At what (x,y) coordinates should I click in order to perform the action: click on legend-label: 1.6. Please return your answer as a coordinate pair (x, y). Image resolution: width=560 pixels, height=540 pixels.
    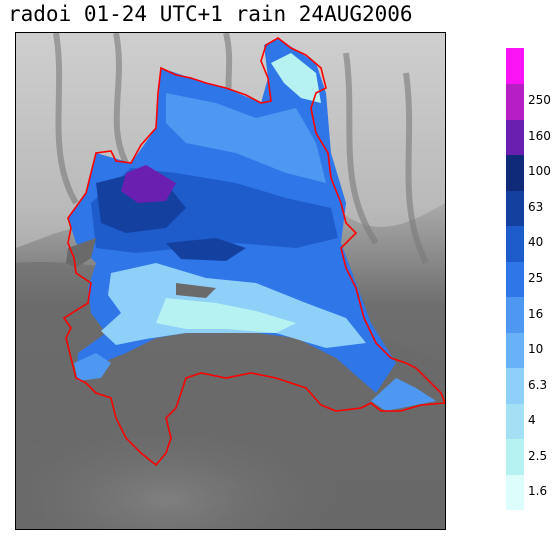
    Looking at the image, I should click on (538, 491).